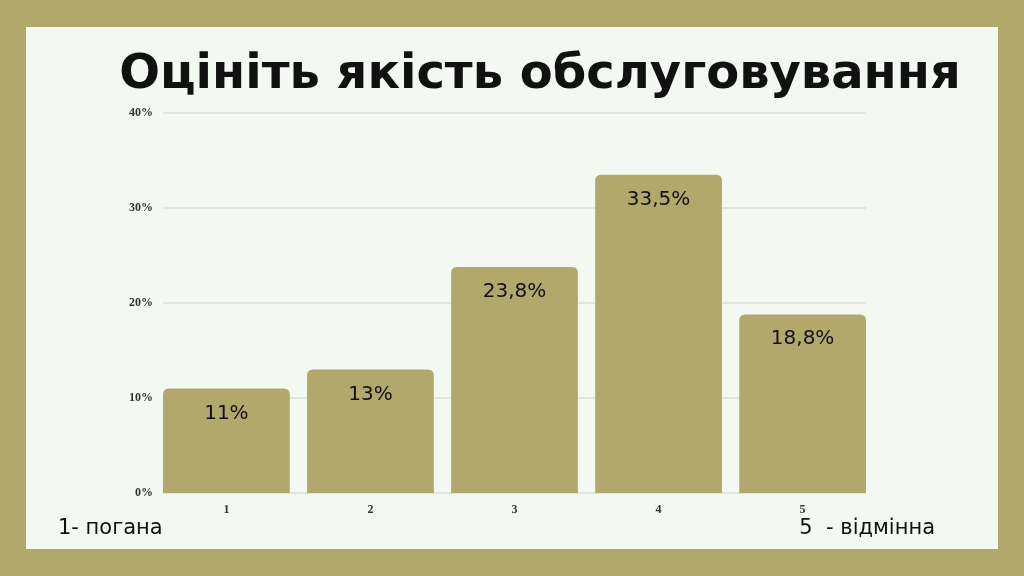  What do you see at coordinates (370, 509) in the screenshot?
I see `x-tick-label: 2` at bounding box center [370, 509].